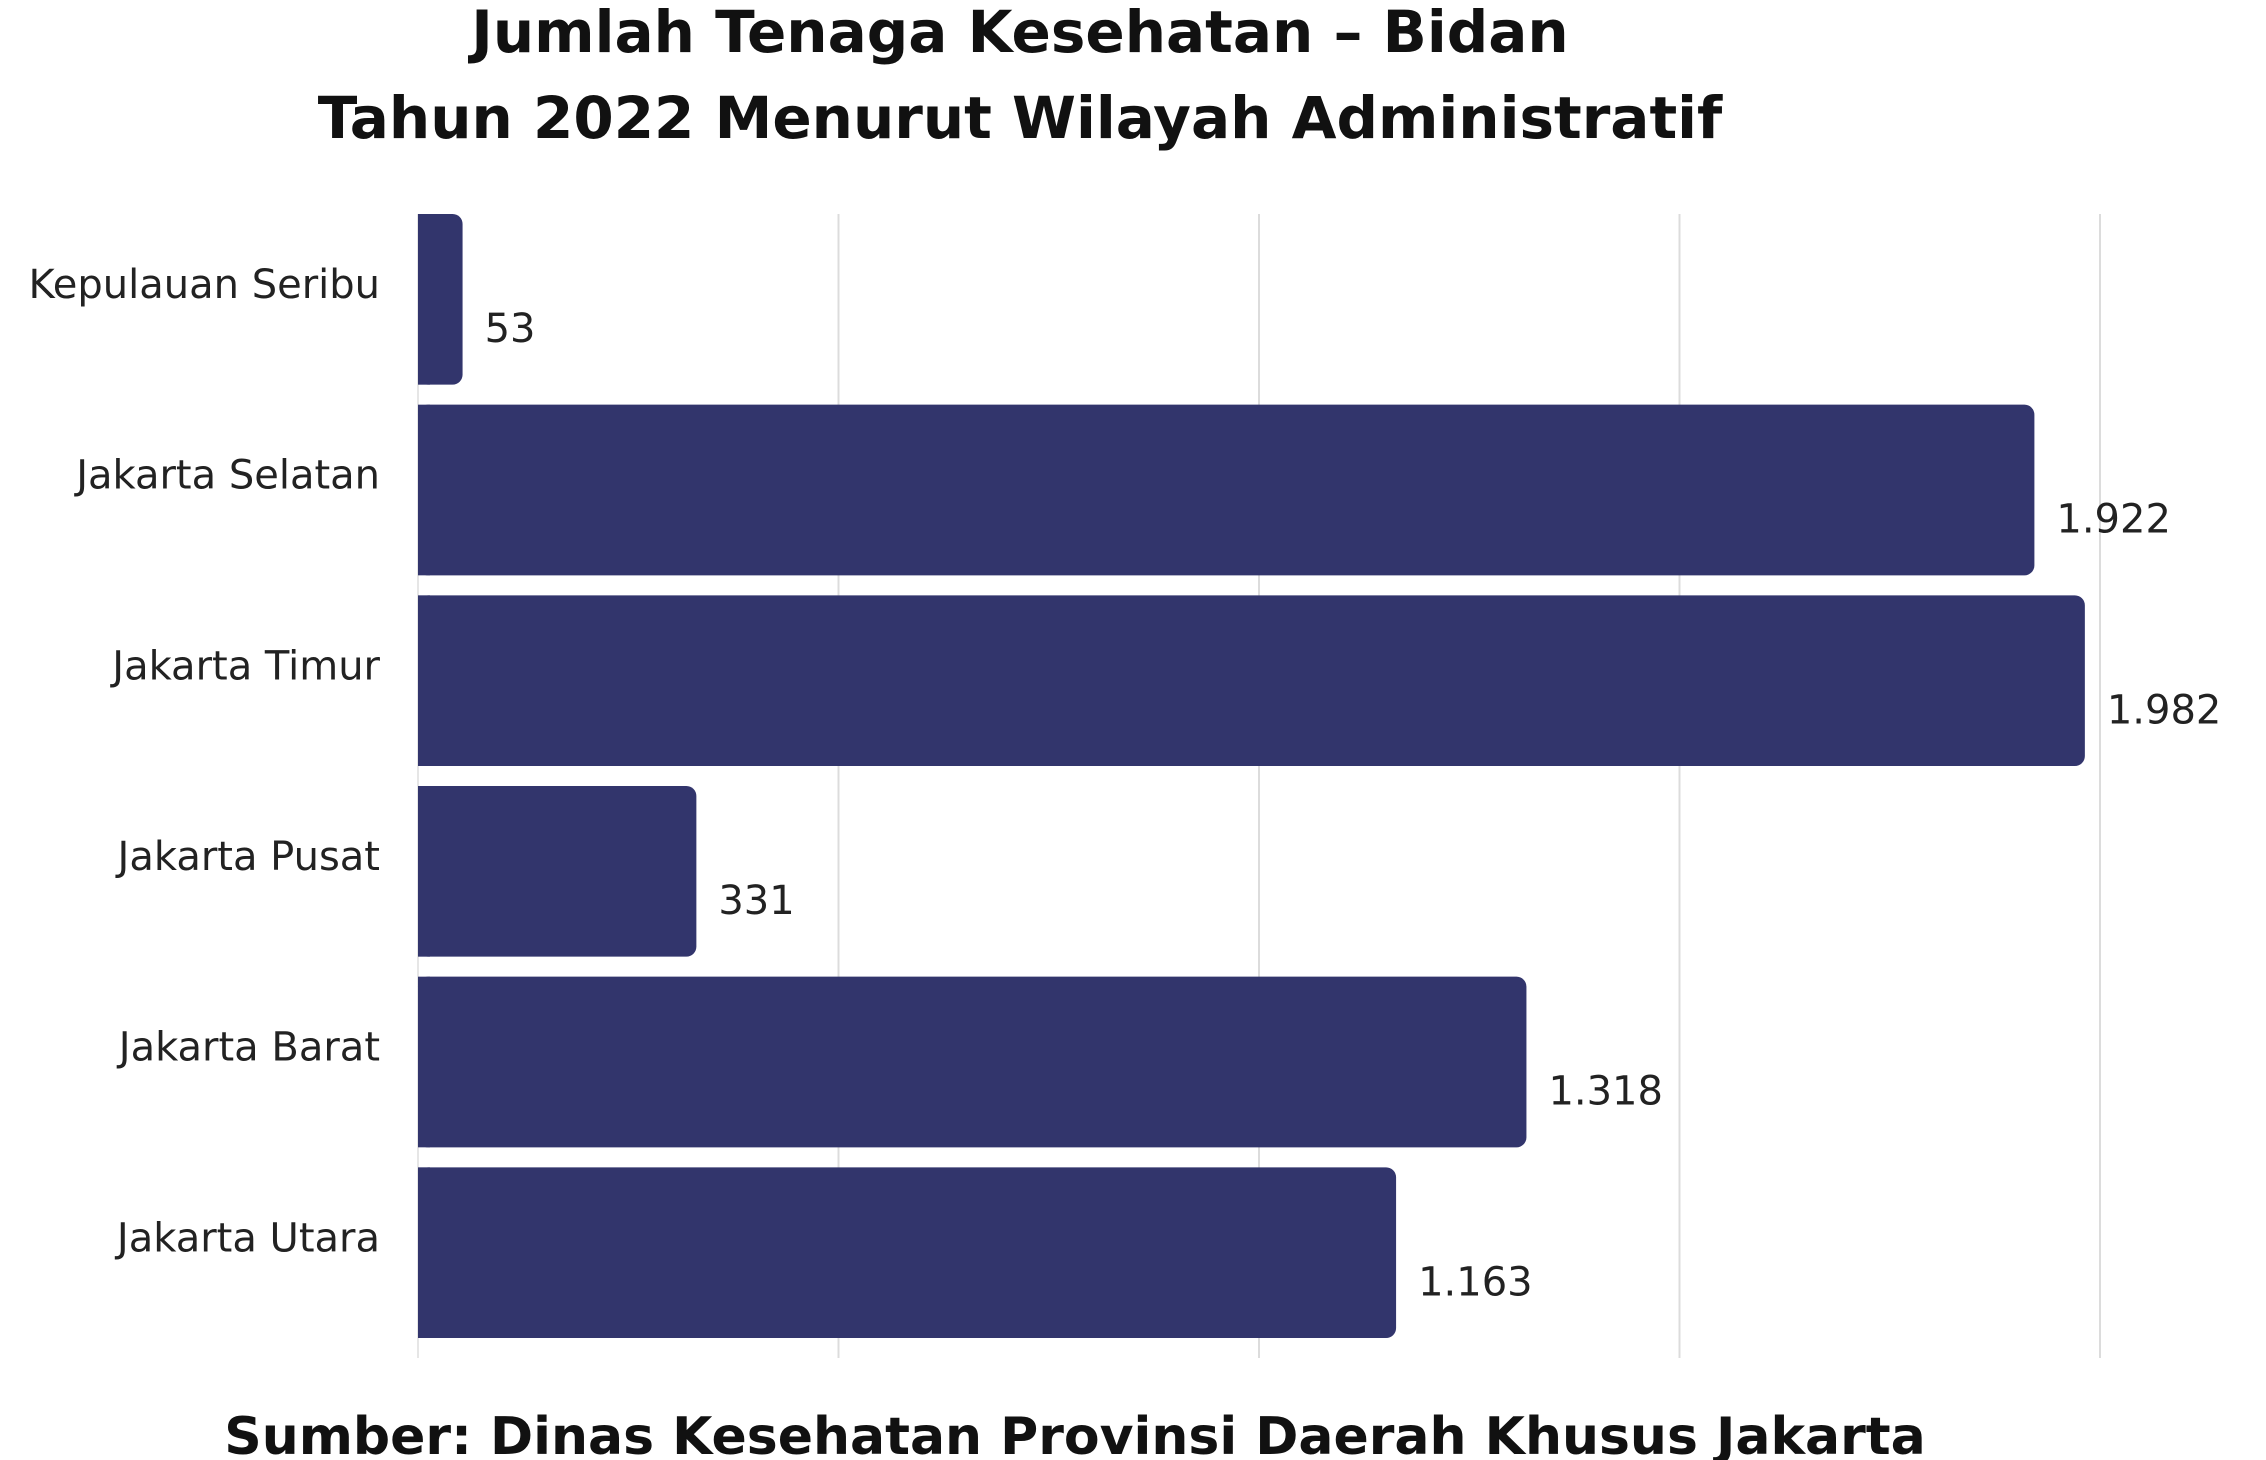 The image size is (2266, 1460). I want to click on category-label: Jakarta Utara, so click(247, 1238).